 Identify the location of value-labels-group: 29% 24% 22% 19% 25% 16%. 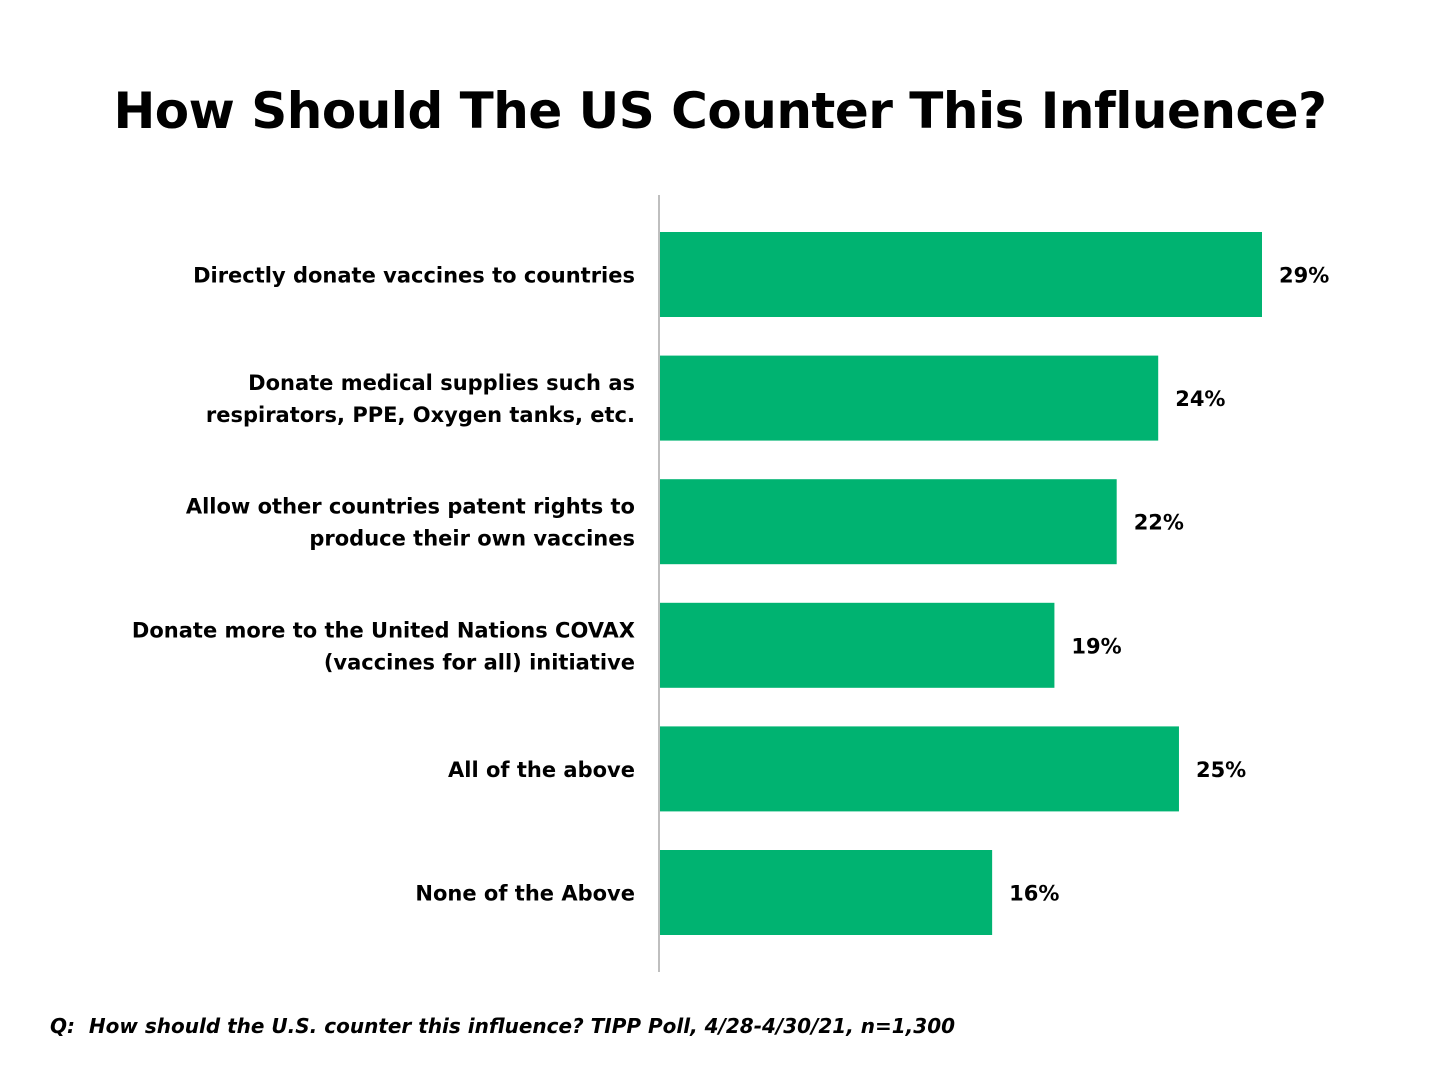
(1169, 585).